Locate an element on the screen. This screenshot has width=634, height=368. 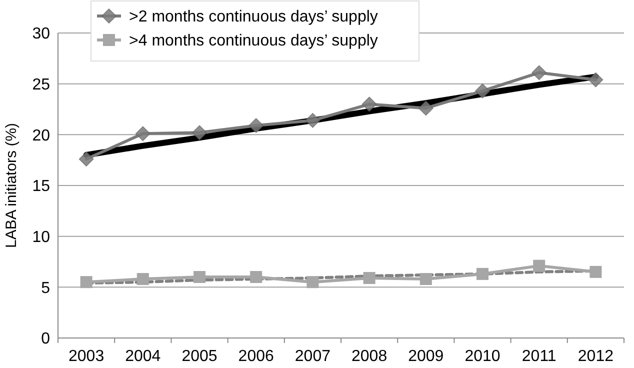
x-tick-label: 2006 is located at coordinates (256, 356).